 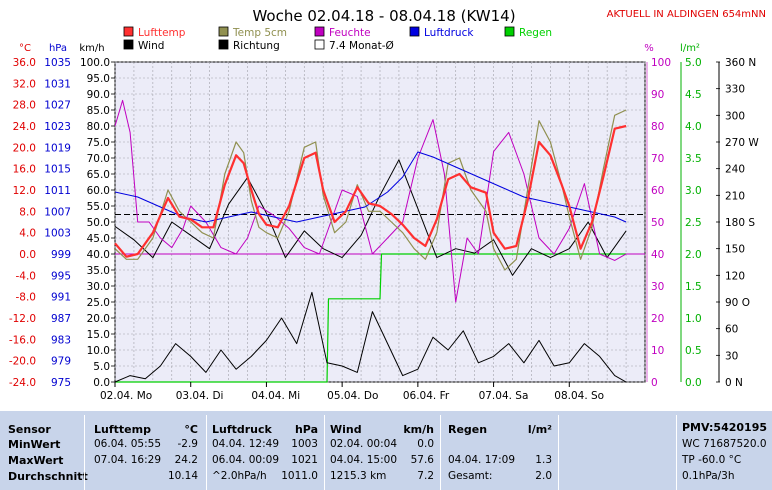 What do you see at coordinates (22, 362) in the screenshot?
I see `temp-tick-label: -20.0` at bounding box center [22, 362].